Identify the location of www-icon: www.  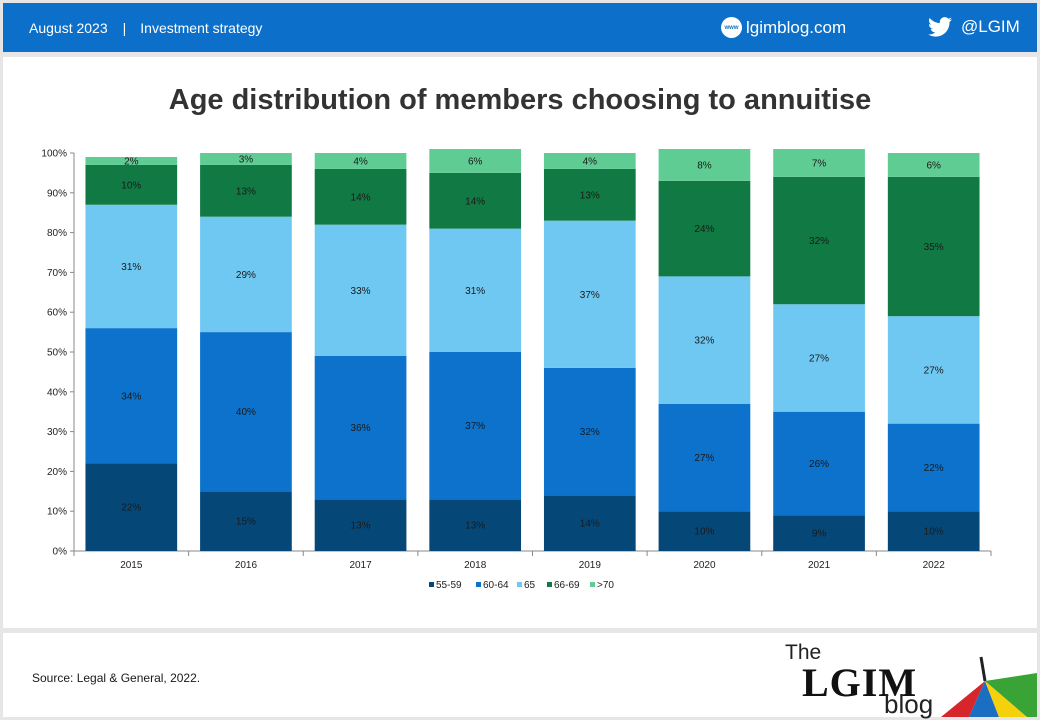
(731, 27).